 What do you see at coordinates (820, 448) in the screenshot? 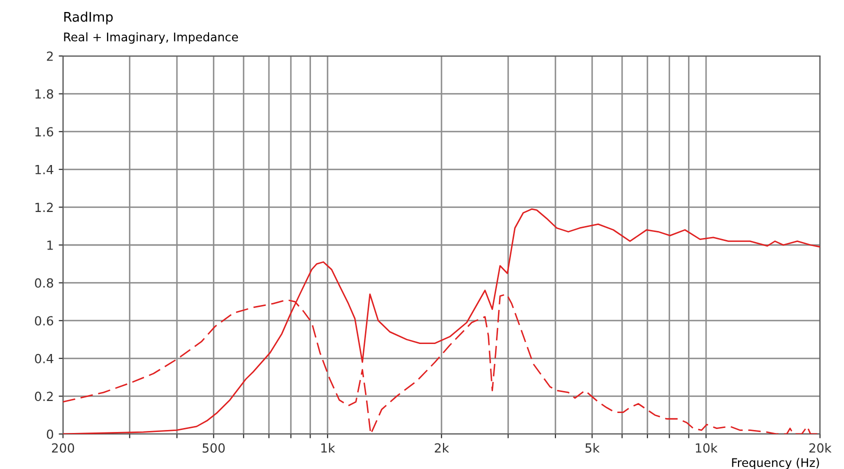
I see `x-tick-label: 20k` at bounding box center [820, 448].